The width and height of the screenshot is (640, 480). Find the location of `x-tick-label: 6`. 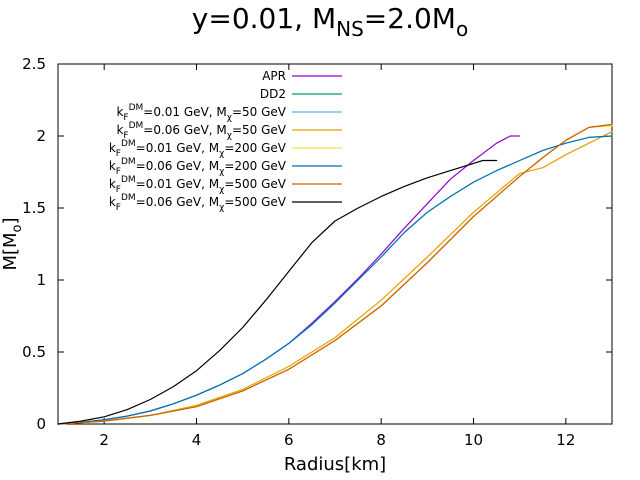

x-tick-label: 6 is located at coordinates (289, 440).